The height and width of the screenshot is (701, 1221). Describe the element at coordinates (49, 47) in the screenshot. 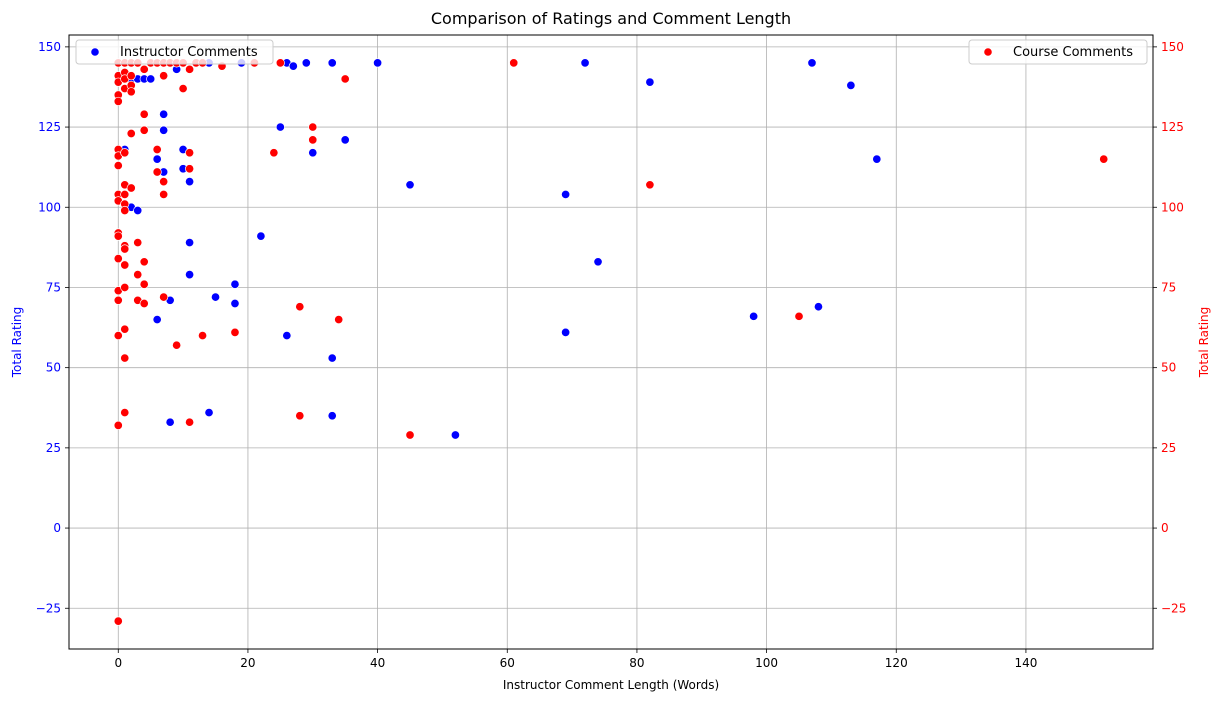

I see `y-left-tick-label: 150` at that location.